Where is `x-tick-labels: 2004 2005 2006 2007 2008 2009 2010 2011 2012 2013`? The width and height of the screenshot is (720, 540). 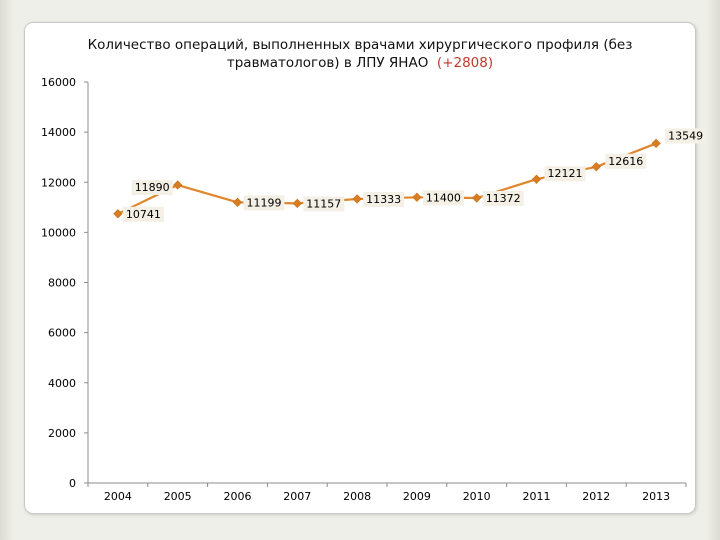
x-tick-labels: 2004 2005 2006 2007 2008 2009 2010 2011 2012 2013 is located at coordinates (387, 496).